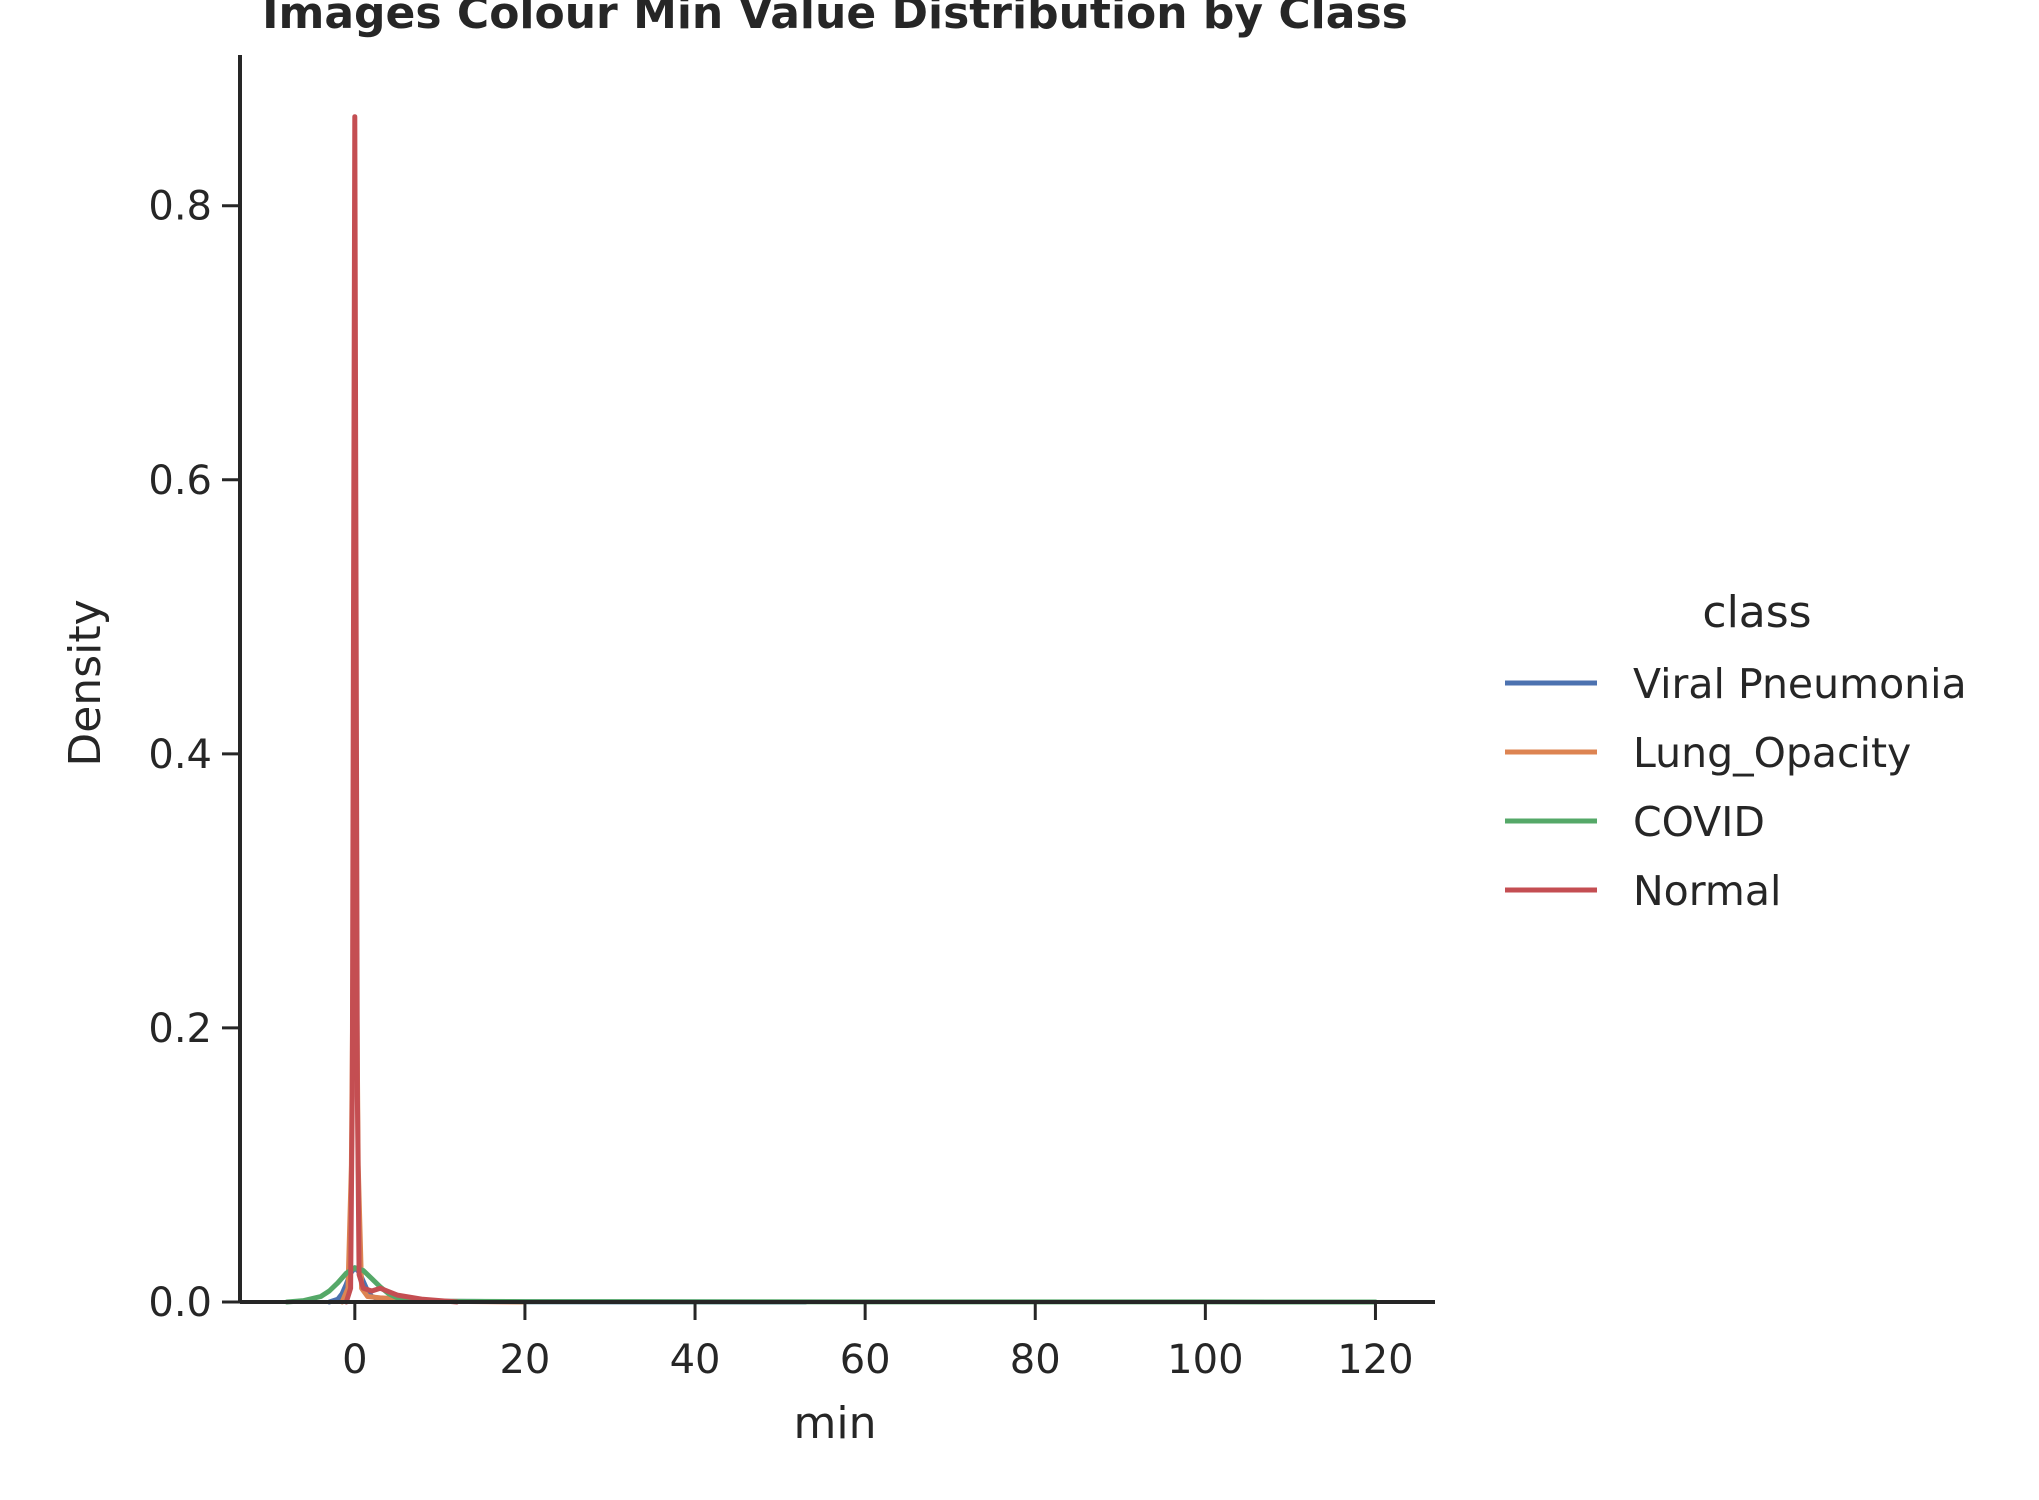  What do you see at coordinates (1375, 1360) in the screenshot?
I see `x-tick-label: 120` at bounding box center [1375, 1360].